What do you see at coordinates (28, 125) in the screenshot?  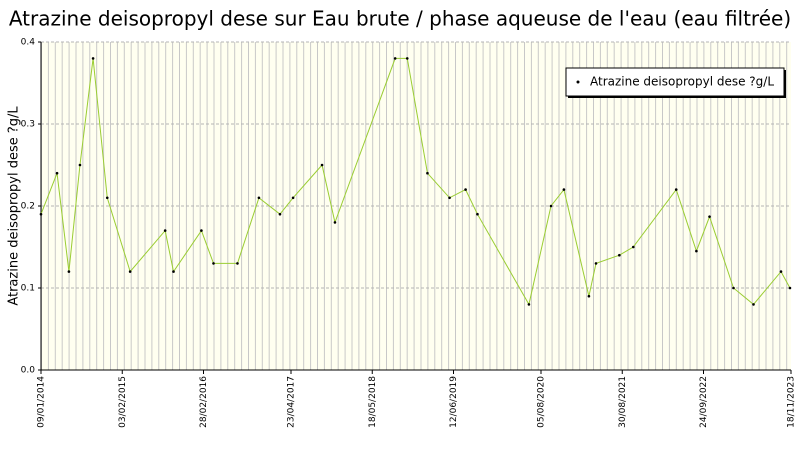 I see `y-tick-label: 0.3` at bounding box center [28, 125].